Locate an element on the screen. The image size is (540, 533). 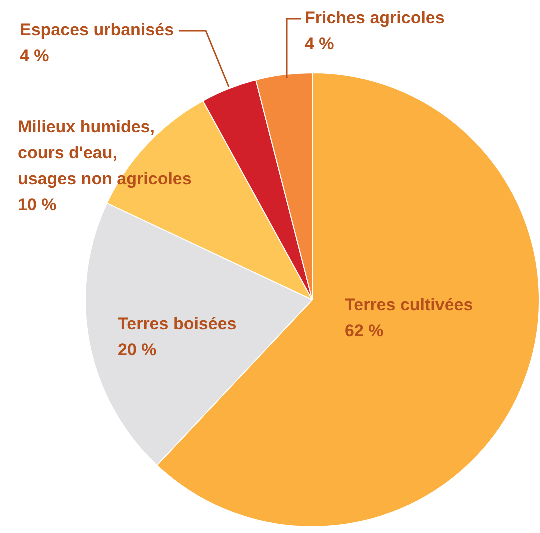
slice-label: Friches agricoles is located at coordinates (375, 18).